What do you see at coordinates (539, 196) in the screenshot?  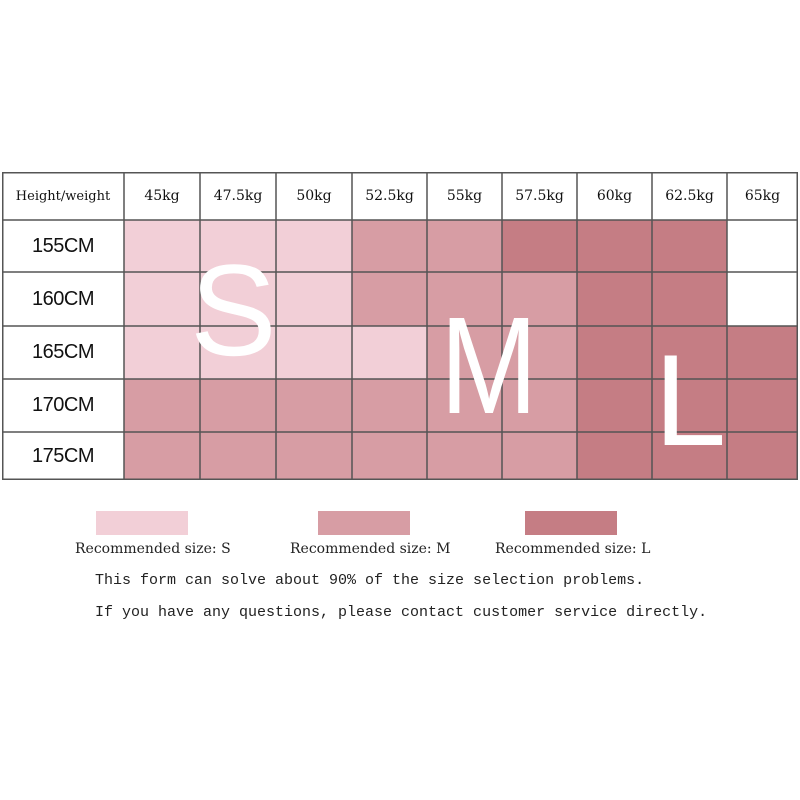 I see `weight-header: 57.5kg` at bounding box center [539, 196].